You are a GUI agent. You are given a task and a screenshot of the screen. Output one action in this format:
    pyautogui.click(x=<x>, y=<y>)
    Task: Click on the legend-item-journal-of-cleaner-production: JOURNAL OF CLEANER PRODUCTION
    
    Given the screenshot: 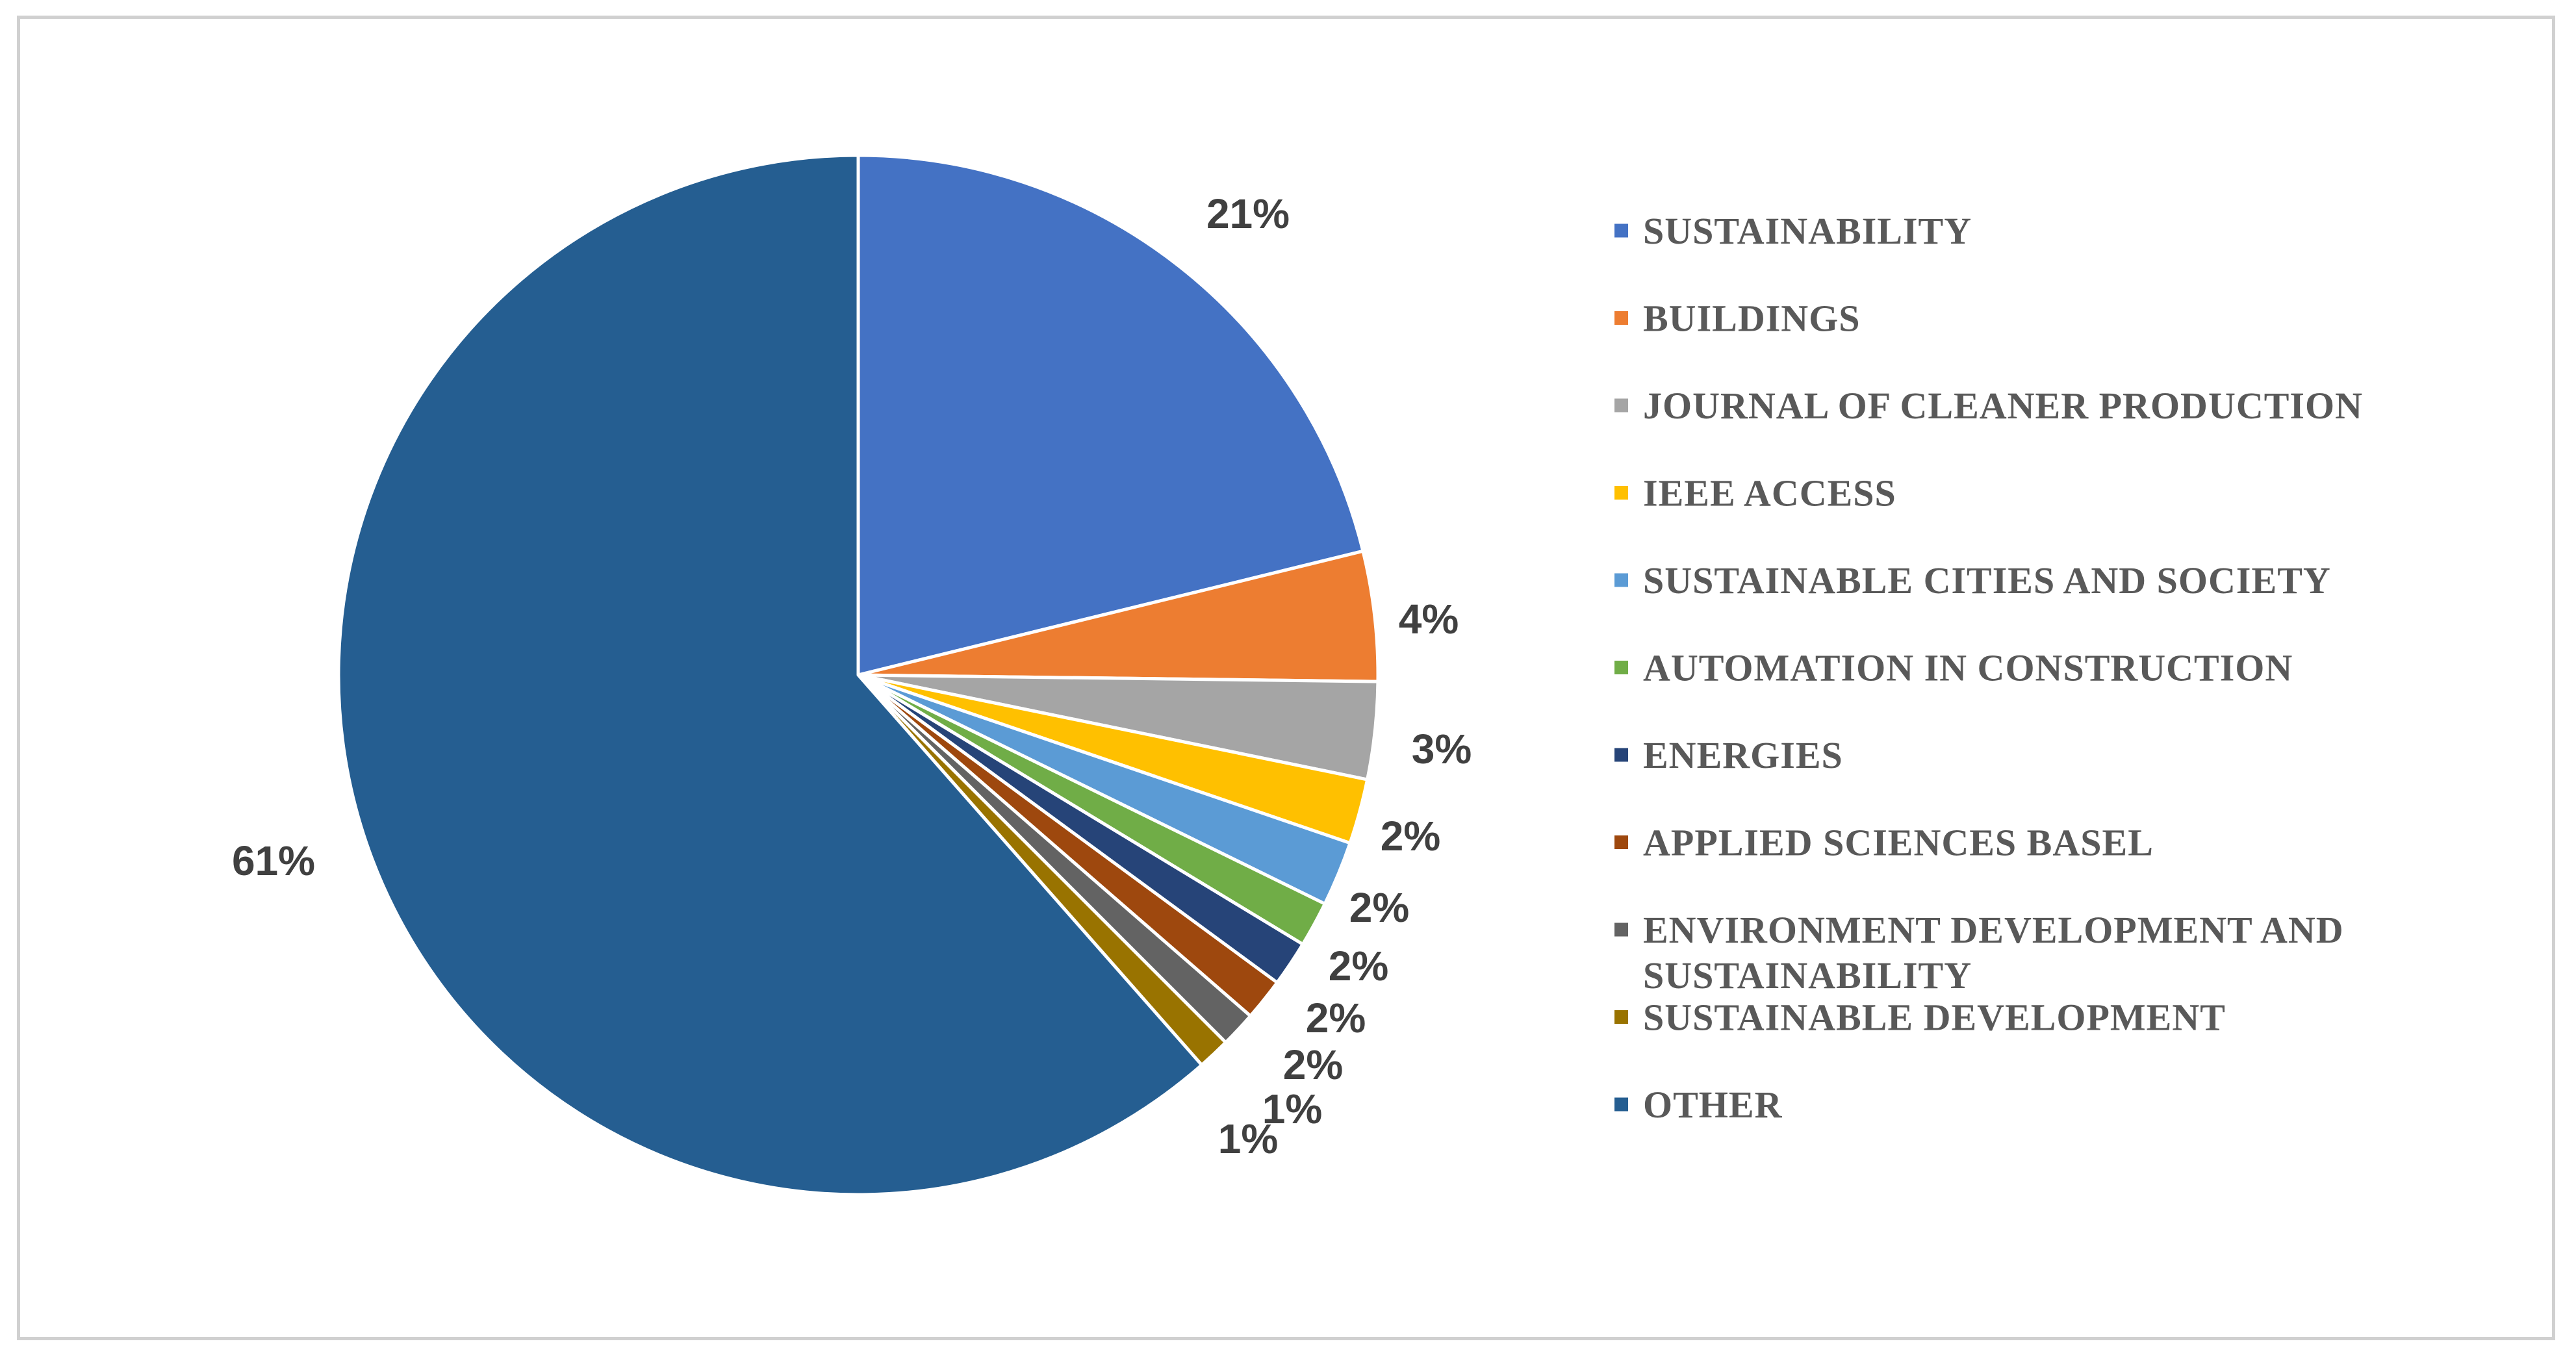 What is the action you would take?
    pyautogui.click(x=1988, y=406)
    